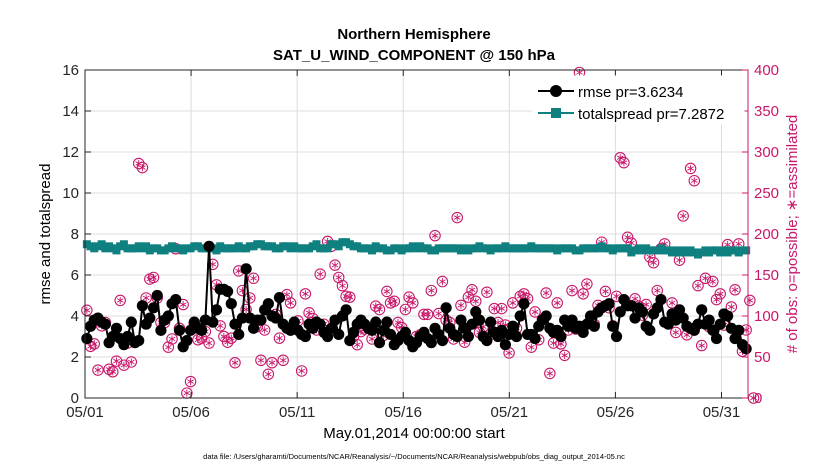 The height and width of the screenshot is (470, 830). I want to click on legend-entry-totalspread: totalspread pr=7.2872, so click(631, 114).